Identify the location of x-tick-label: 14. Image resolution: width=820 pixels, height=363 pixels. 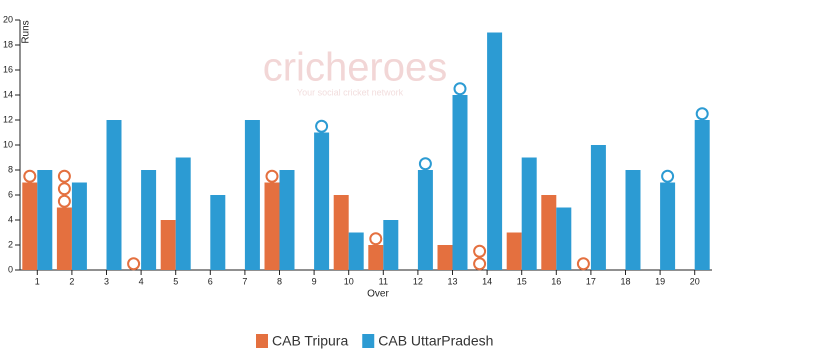
(487, 281).